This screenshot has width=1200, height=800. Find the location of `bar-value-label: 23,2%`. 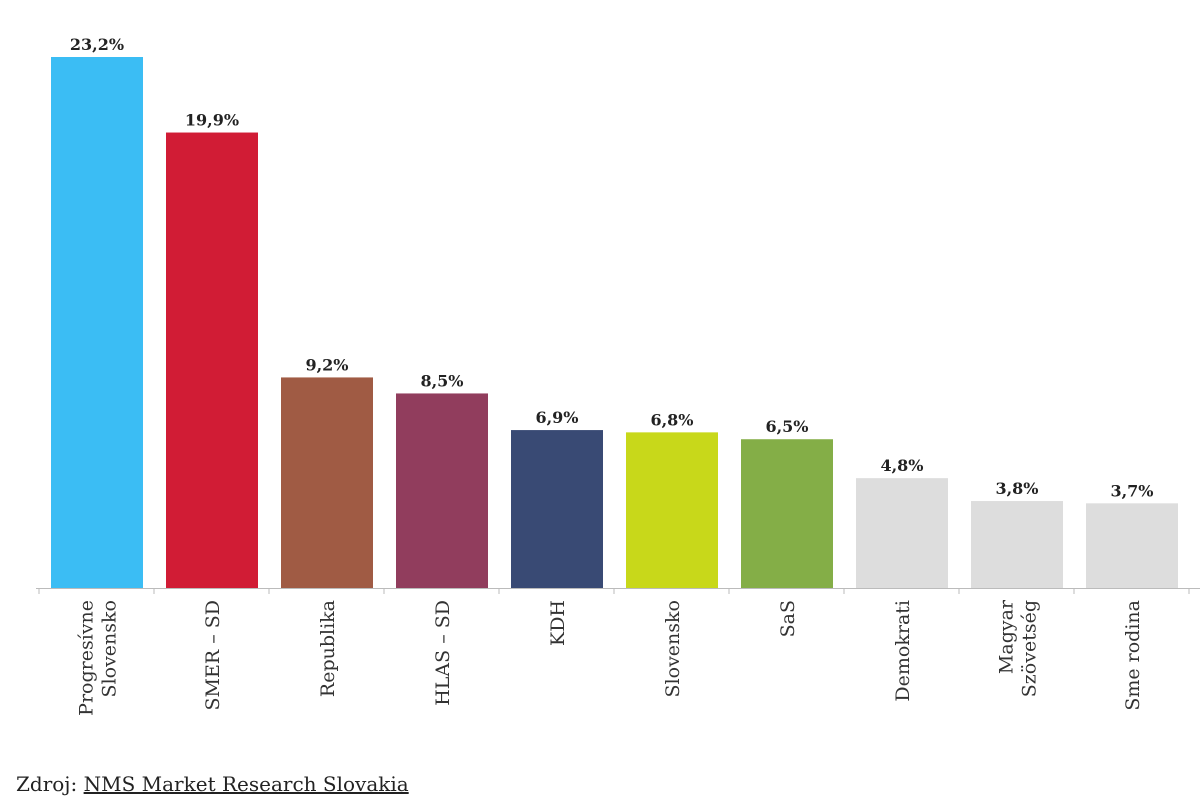

bar-value-label: 23,2% is located at coordinates (97, 44).